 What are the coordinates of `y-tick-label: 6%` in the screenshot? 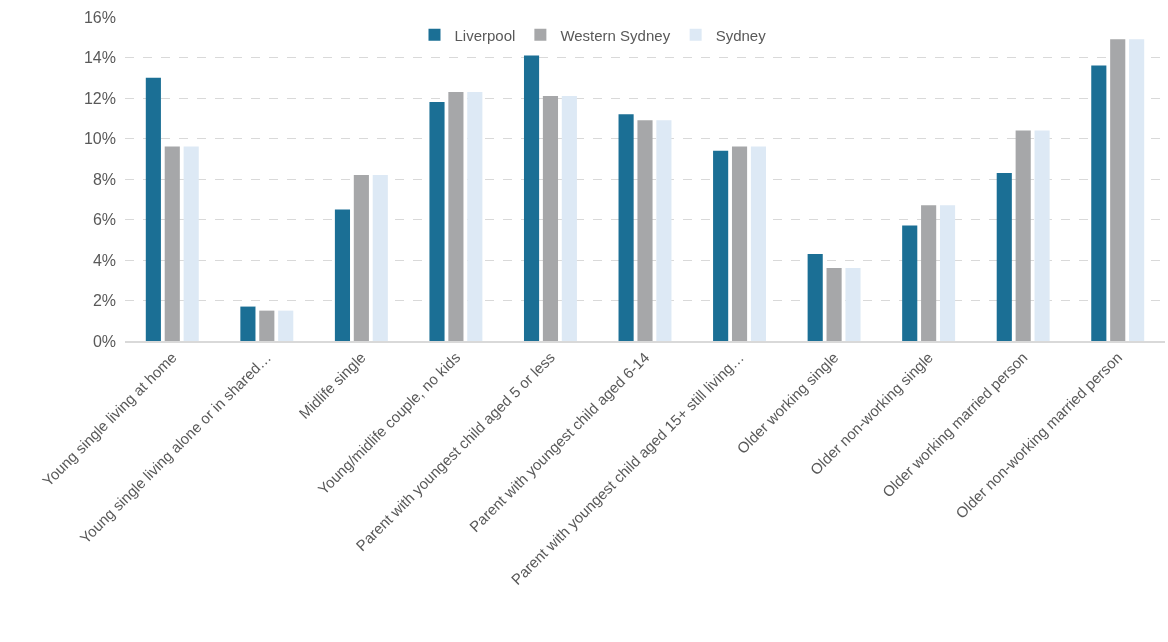 It's located at (104, 220).